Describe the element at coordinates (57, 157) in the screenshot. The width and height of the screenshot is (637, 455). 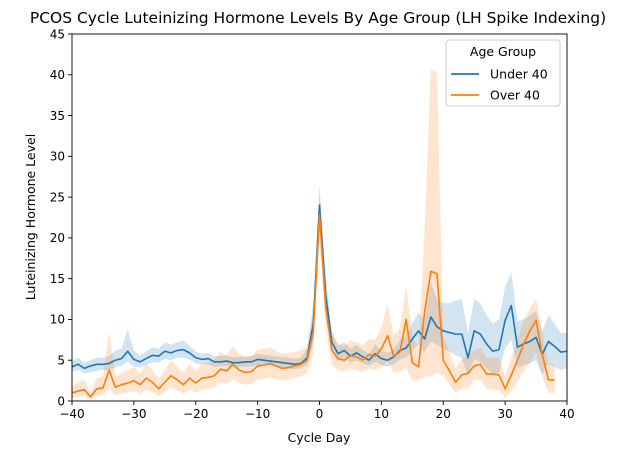
I see `y-tick-label: 30` at that location.